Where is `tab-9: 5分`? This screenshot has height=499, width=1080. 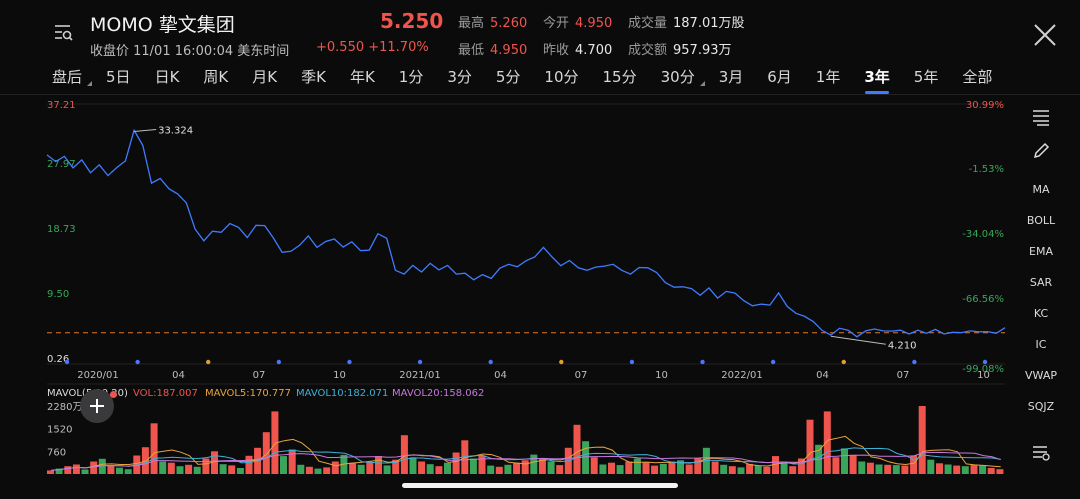 tab-9: 5分 is located at coordinates (508, 77).